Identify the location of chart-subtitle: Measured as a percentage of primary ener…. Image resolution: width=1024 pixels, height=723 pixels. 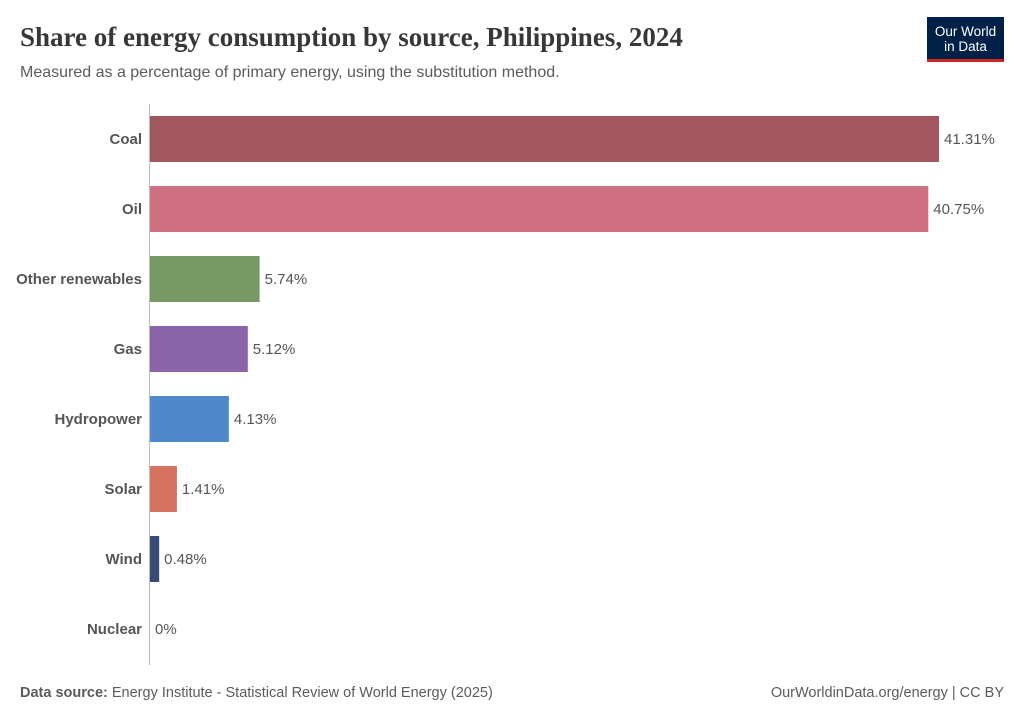
(290, 72).